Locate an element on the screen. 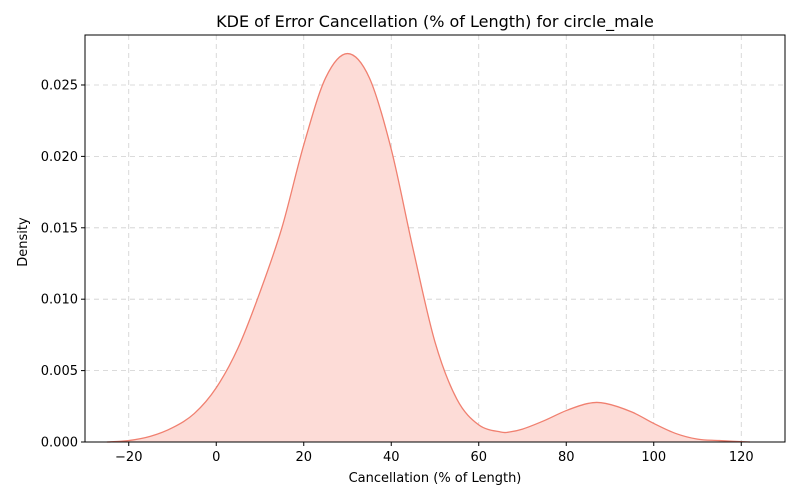  x-tick-label: 0 is located at coordinates (216, 457).